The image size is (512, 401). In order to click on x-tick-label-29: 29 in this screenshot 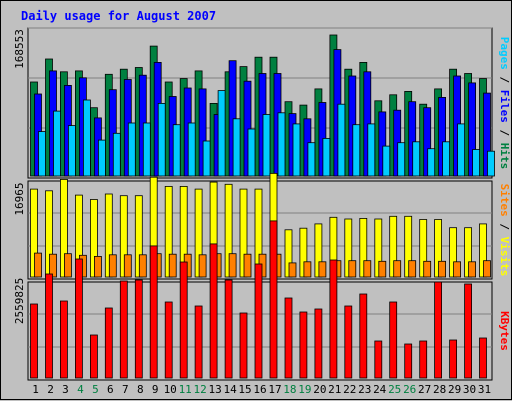, I will do `click(454, 389)`.